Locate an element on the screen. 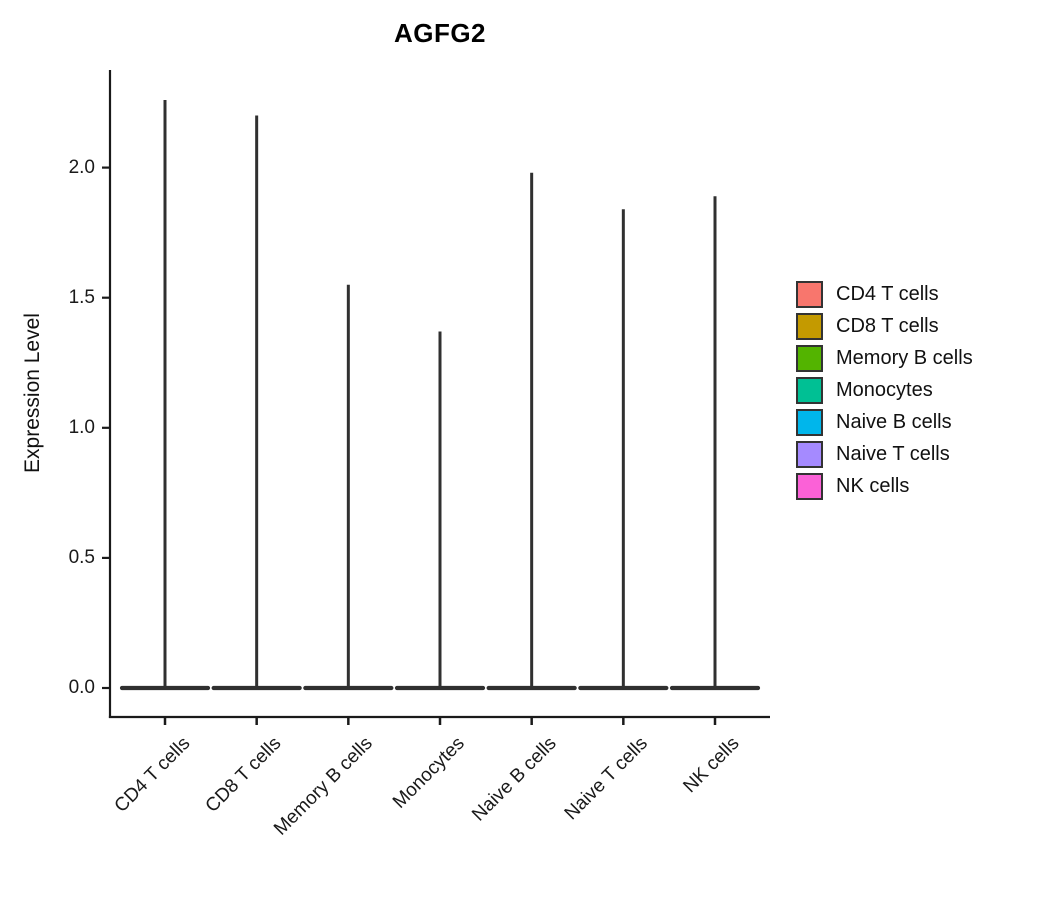 The height and width of the screenshot is (900, 1050). y-tick-label: 1.0 is located at coordinates (81, 427).